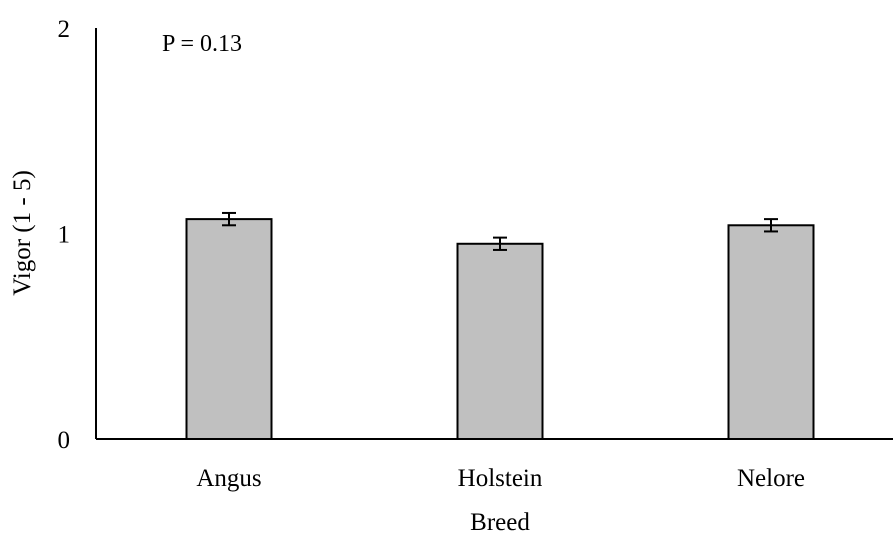  I want to click on y-tick-labels: 0 1 2, so click(64, 235).